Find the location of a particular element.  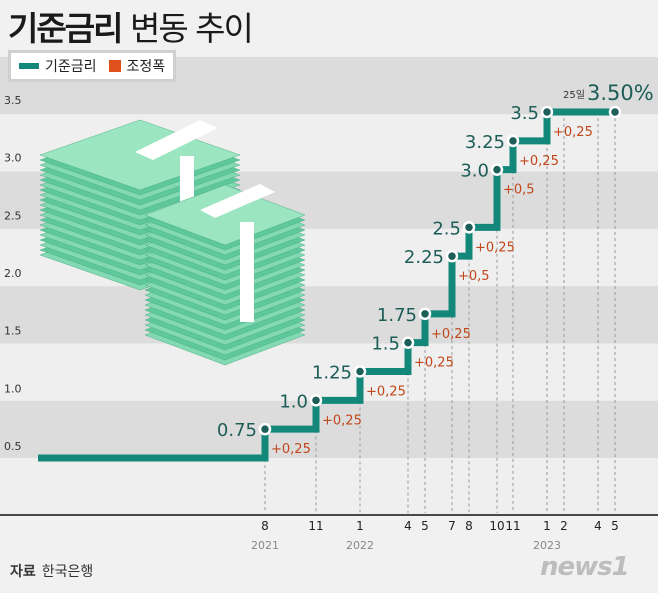

legend-swatch-change is located at coordinates (114, 66).